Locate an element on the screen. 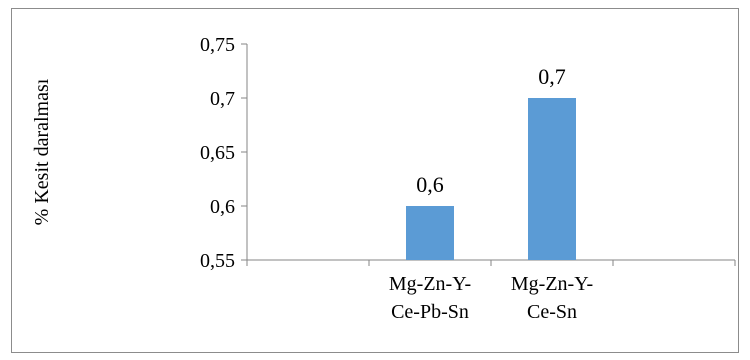  y-tick-label: 0,75 is located at coordinates (217, 45).